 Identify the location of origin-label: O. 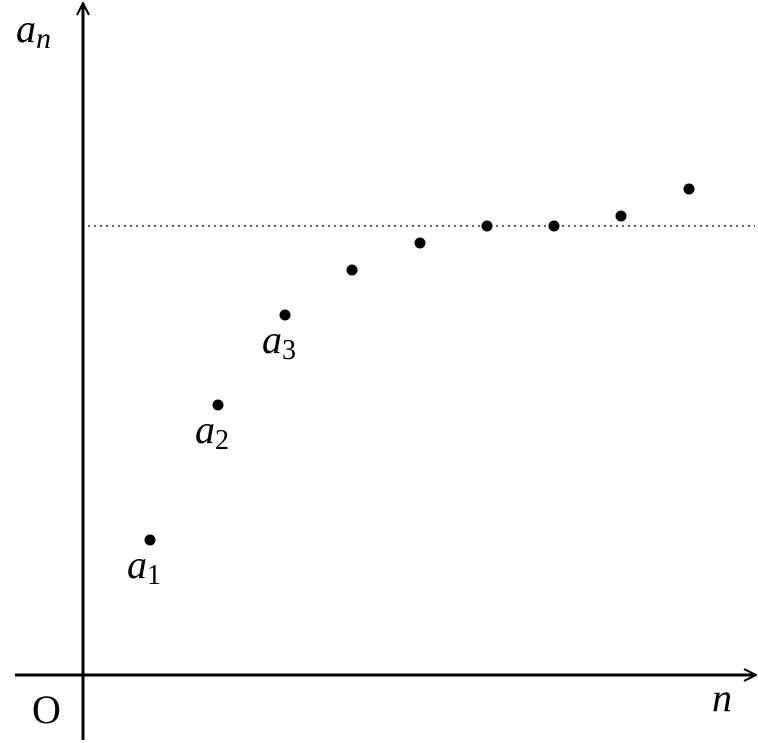
(46, 709).